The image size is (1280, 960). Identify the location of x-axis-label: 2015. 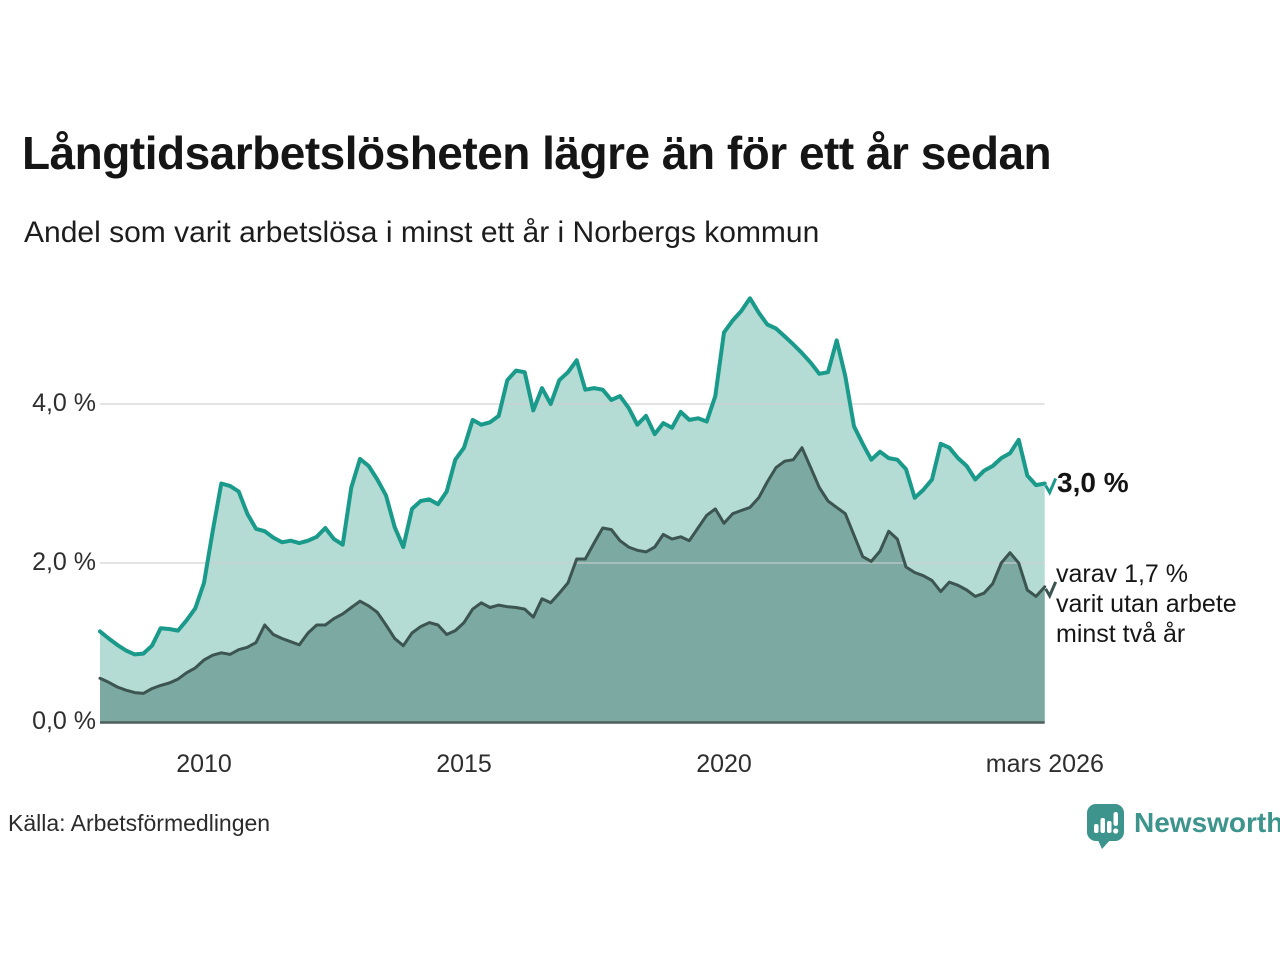
(464, 764).